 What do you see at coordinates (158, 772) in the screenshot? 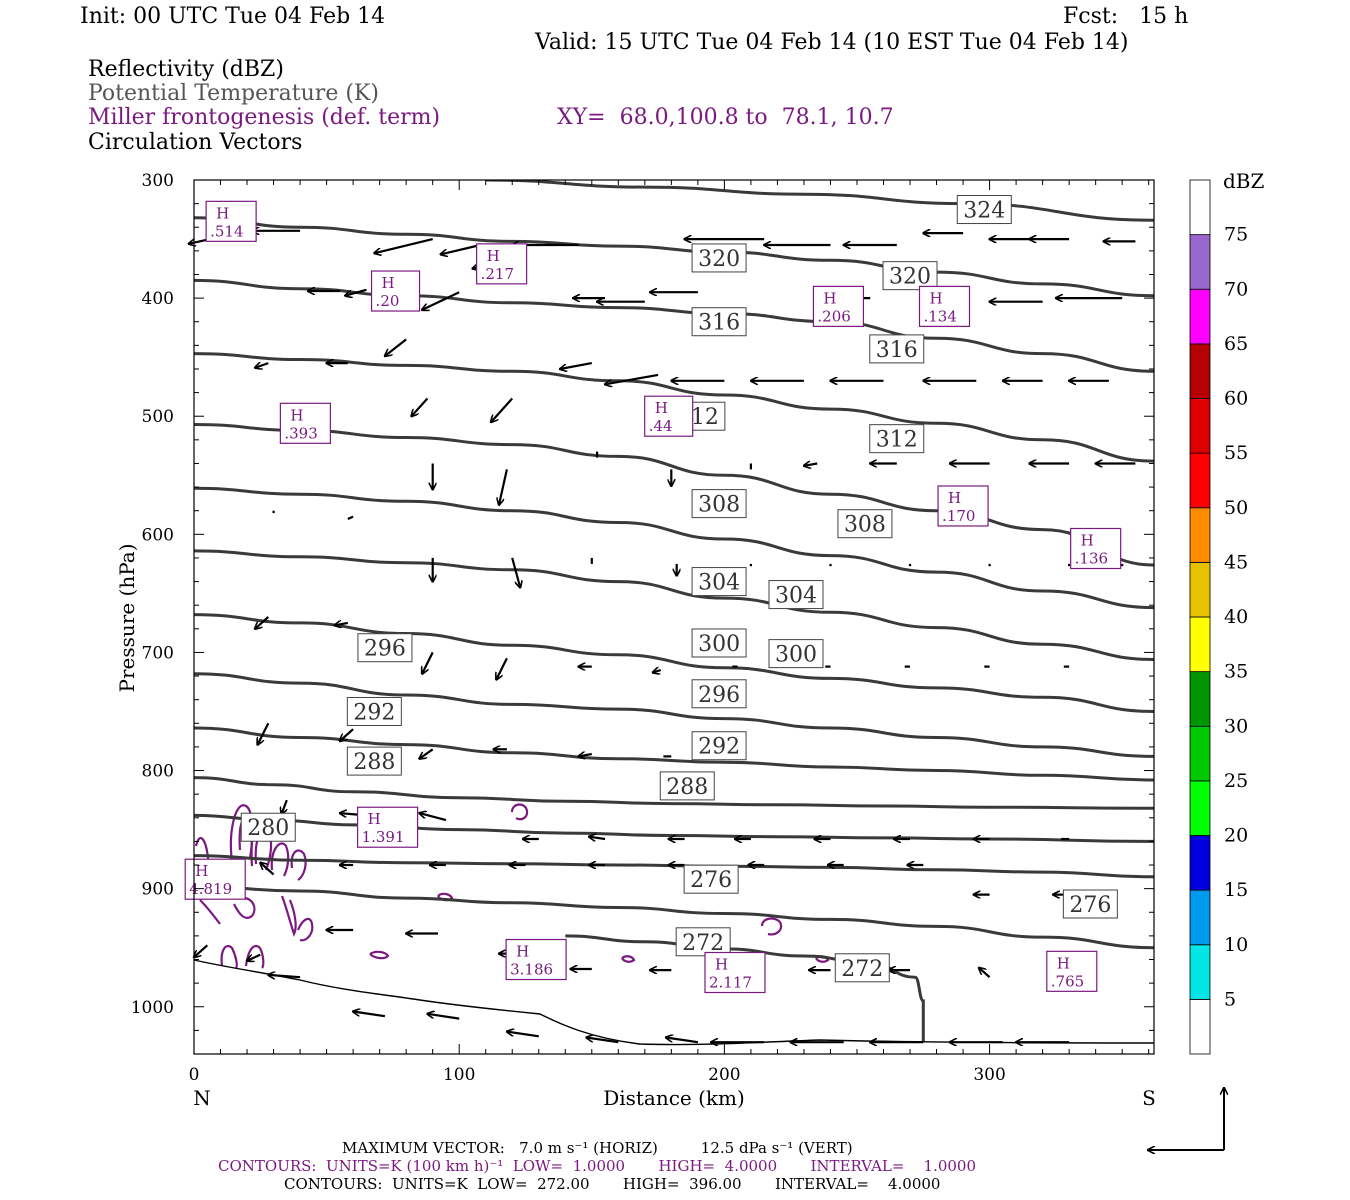
I see `y-tick-label: 800` at bounding box center [158, 772].